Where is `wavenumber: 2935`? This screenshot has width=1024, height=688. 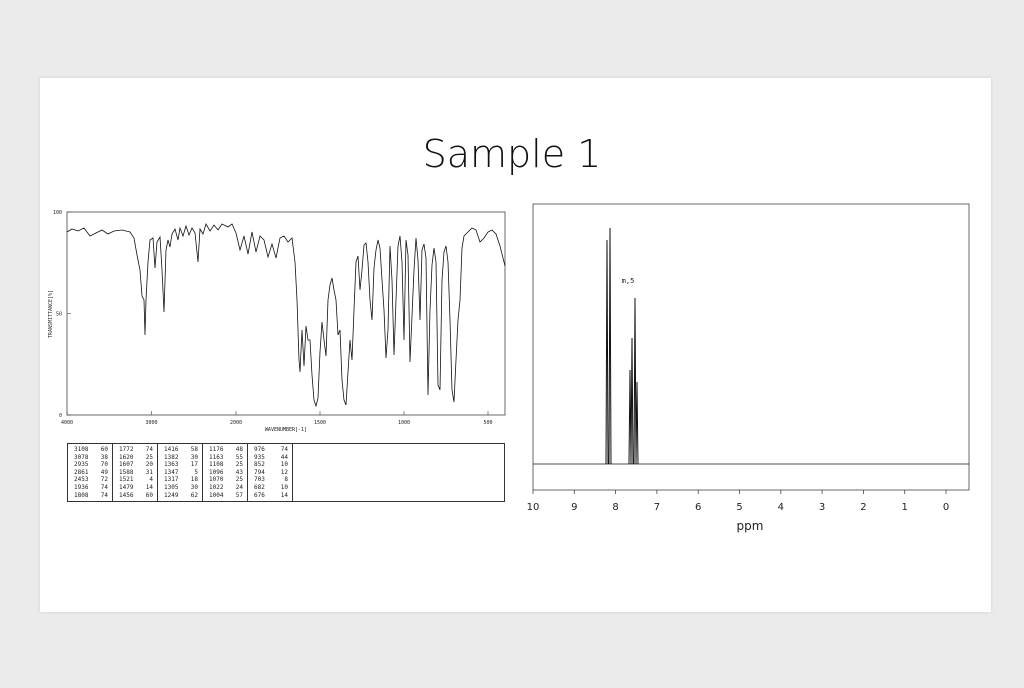 wavenumber: 2935 is located at coordinates (81, 465).